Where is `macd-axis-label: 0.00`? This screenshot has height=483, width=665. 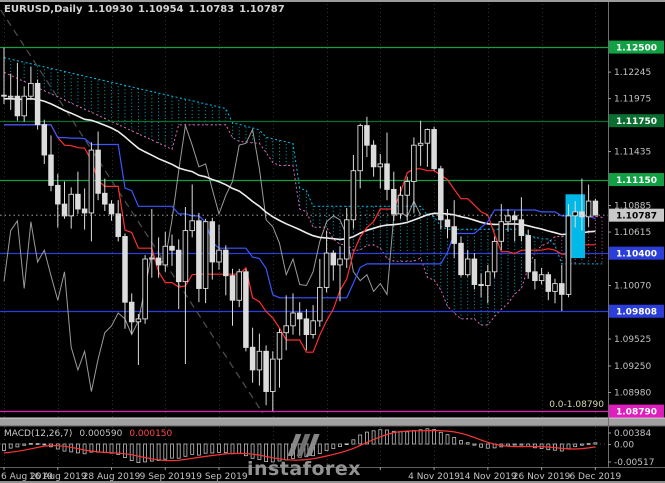
macd-axis-label: 0.00 is located at coordinates (624, 446).